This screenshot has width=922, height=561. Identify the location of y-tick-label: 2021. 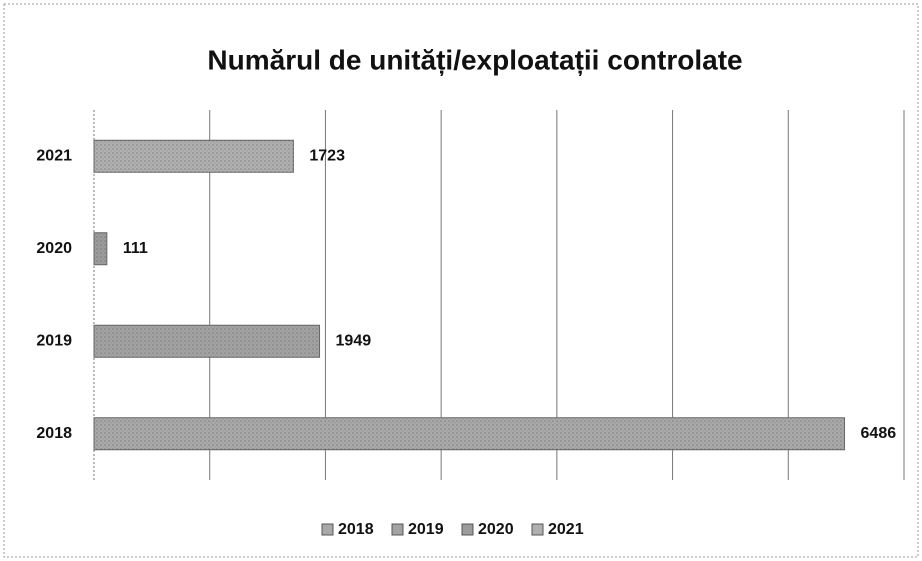
(54, 155).